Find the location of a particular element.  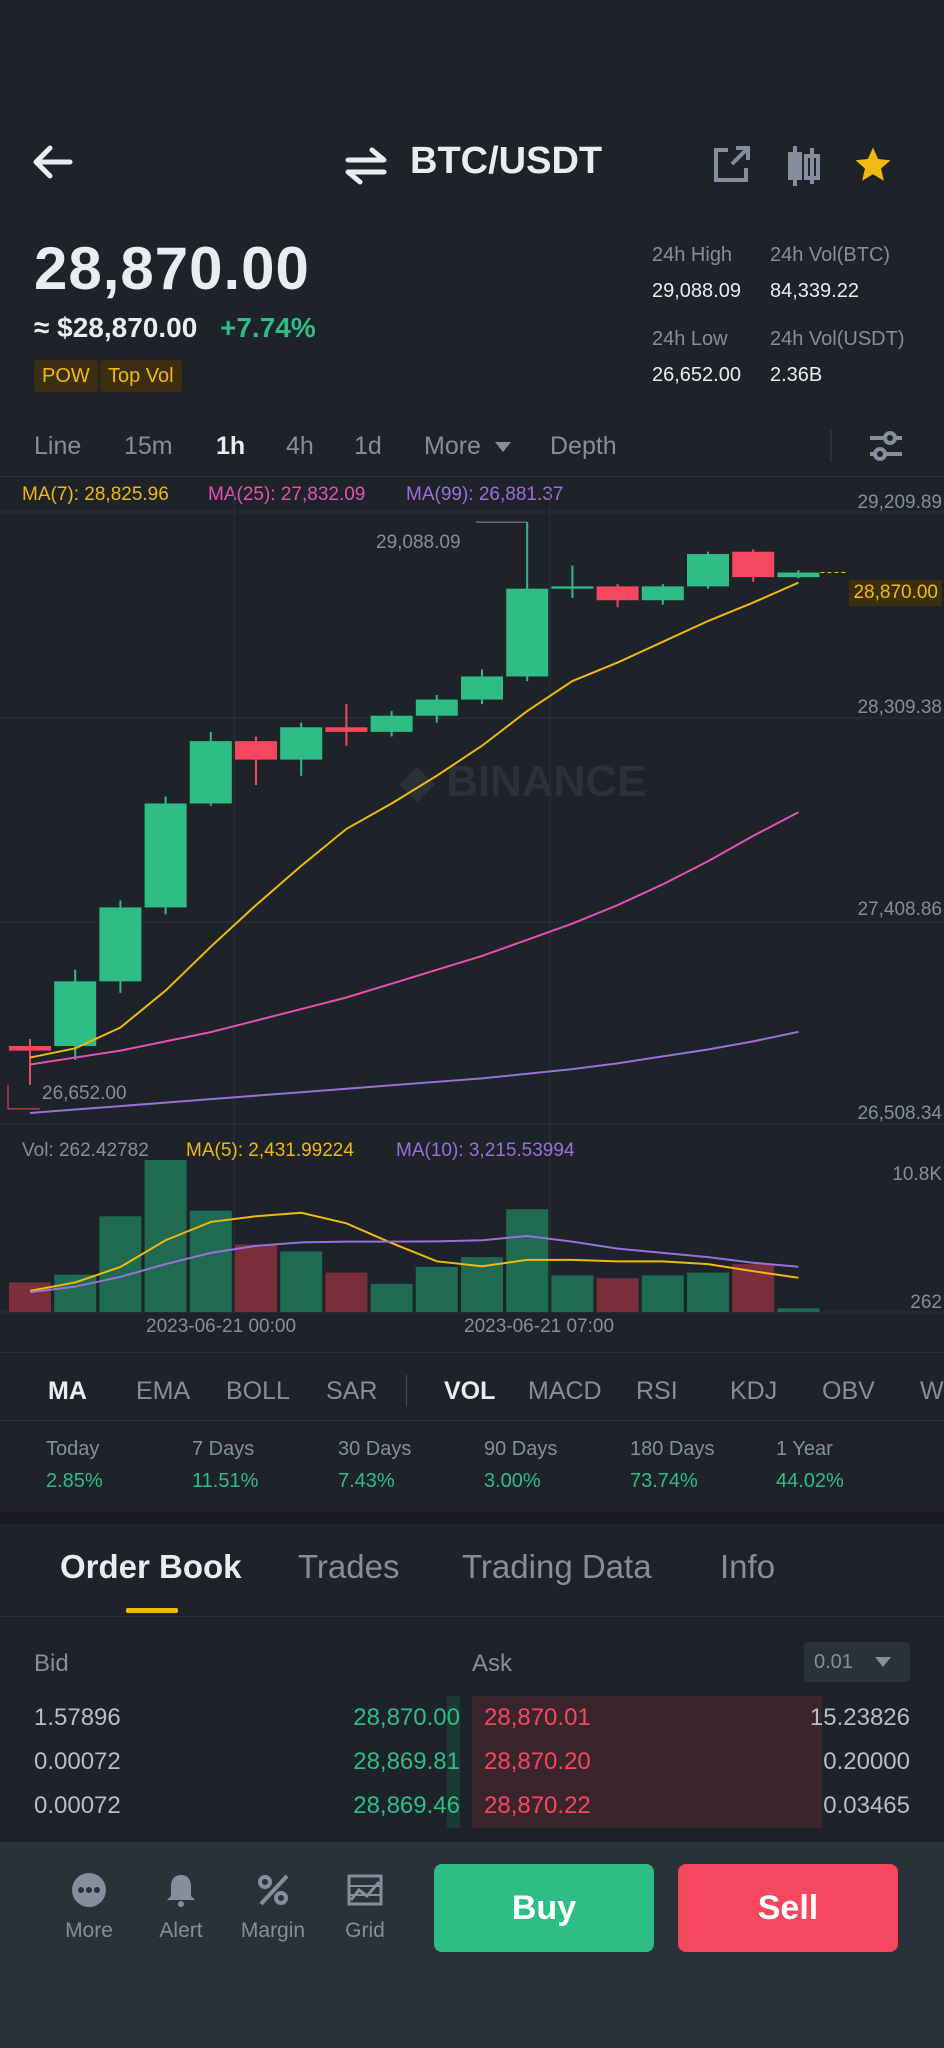

price-change: +7.74% is located at coordinates (268, 327).